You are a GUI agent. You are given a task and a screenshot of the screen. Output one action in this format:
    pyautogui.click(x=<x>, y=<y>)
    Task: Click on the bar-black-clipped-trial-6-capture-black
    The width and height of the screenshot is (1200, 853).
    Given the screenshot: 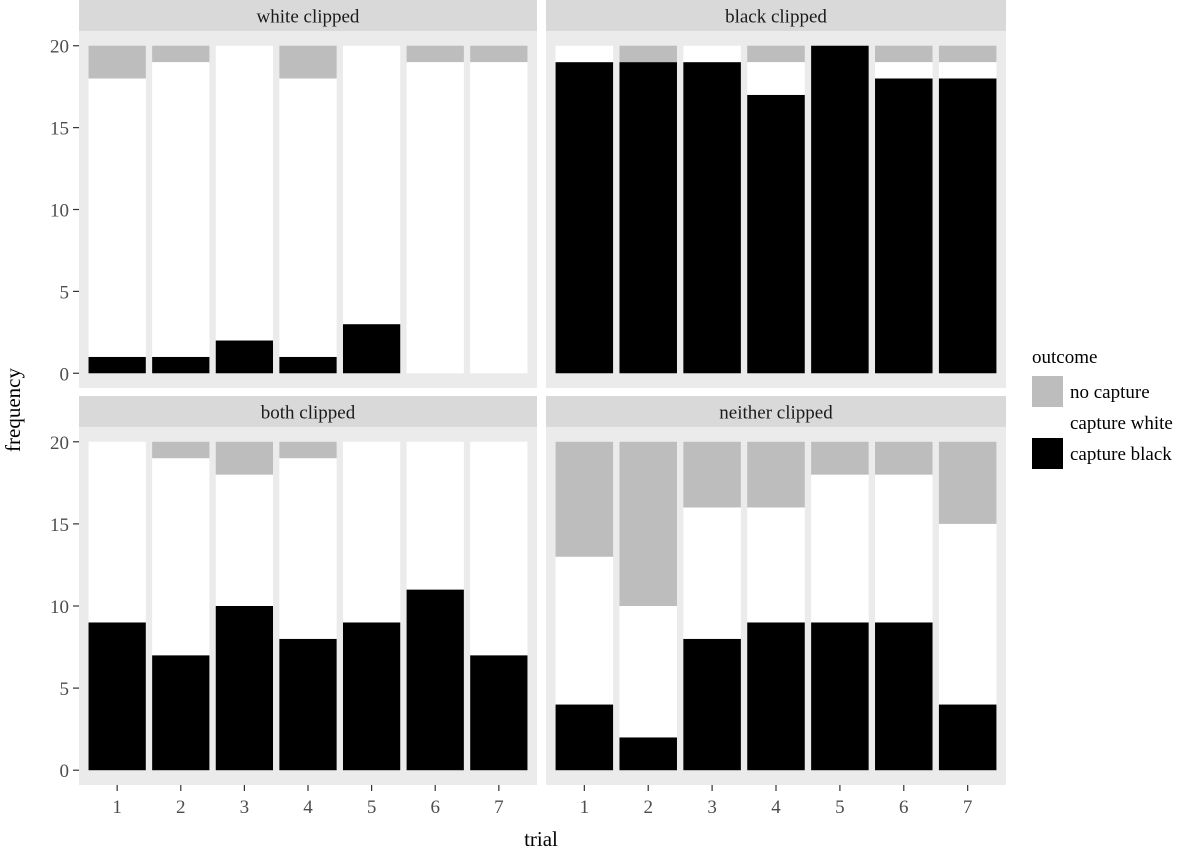 What is the action you would take?
    pyautogui.click(x=904, y=226)
    